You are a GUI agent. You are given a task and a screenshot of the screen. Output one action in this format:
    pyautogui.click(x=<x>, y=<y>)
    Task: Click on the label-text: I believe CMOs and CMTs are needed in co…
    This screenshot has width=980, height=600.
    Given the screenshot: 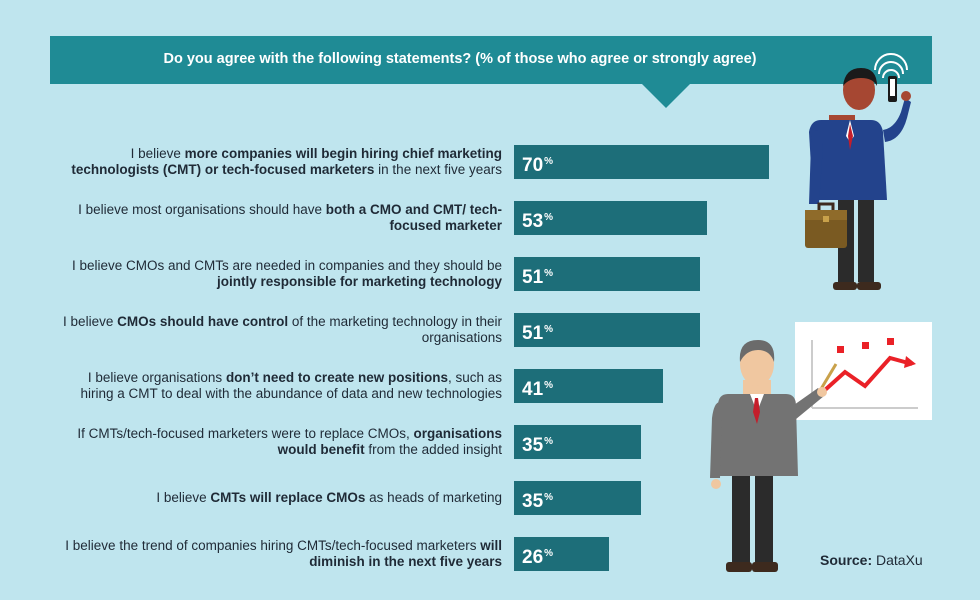 What is the action you would take?
    pyautogui.click(x=287, y=265)
    